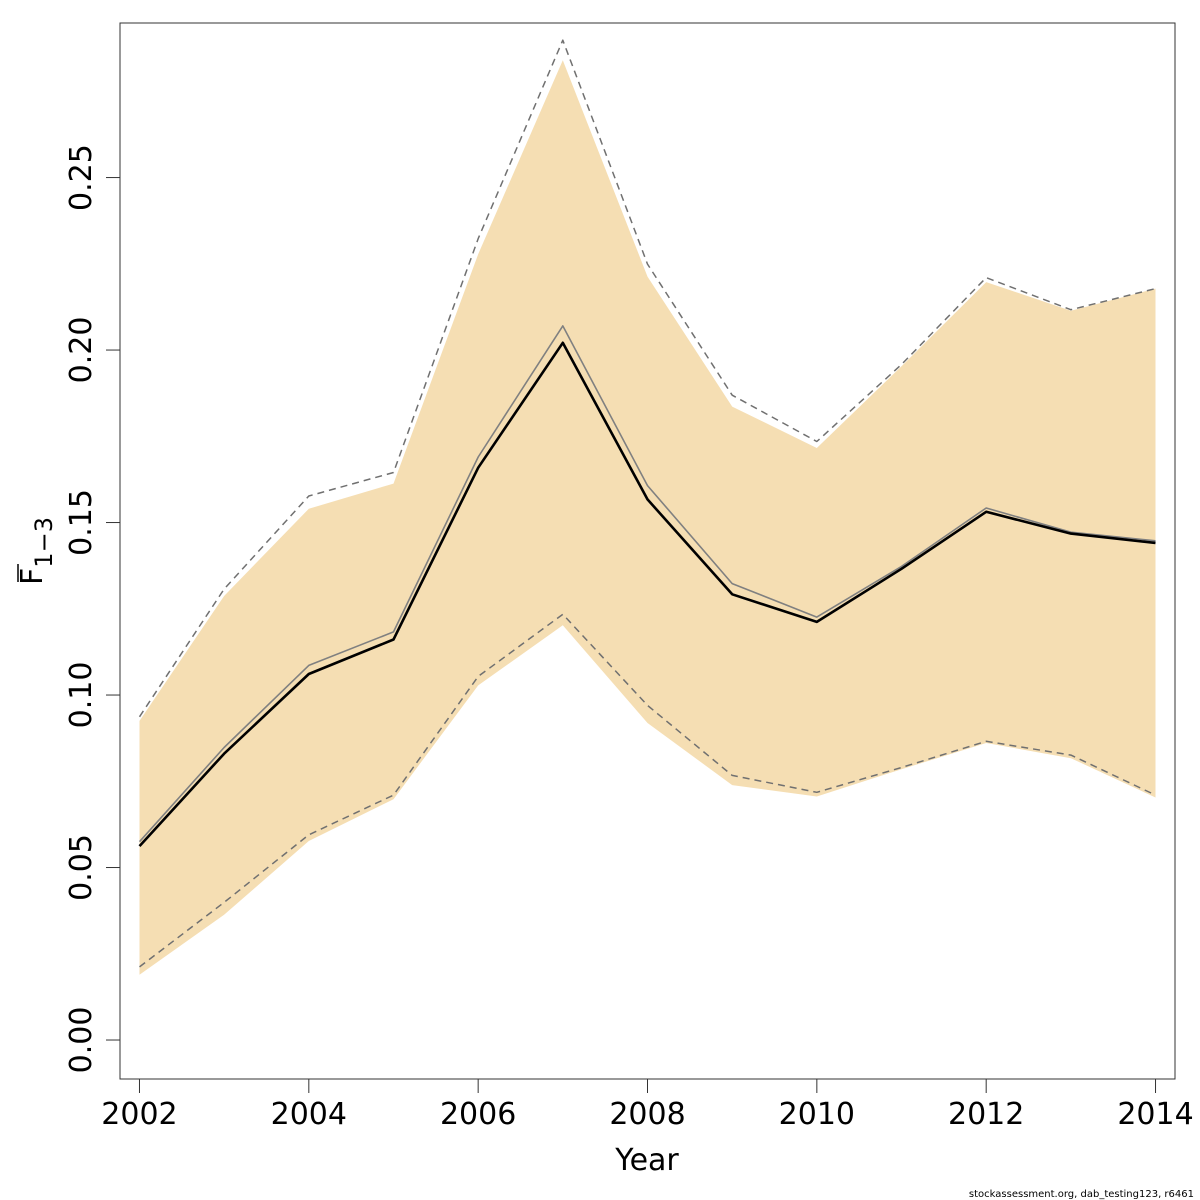  I want to click on y-axis-title-subscript: 1−3, so click(44, 542).